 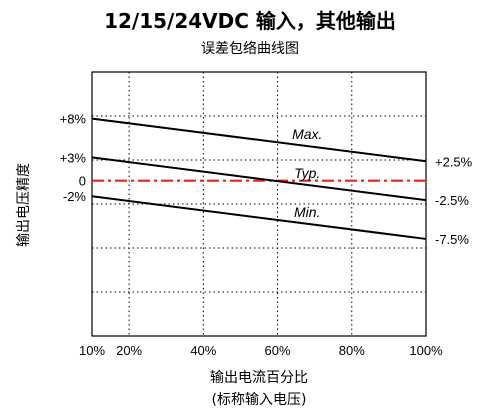 What do you see at coordinates (426, 350) in the screenshot?
I see `x-tick-label: 100%` at bounding box center [426, 350].